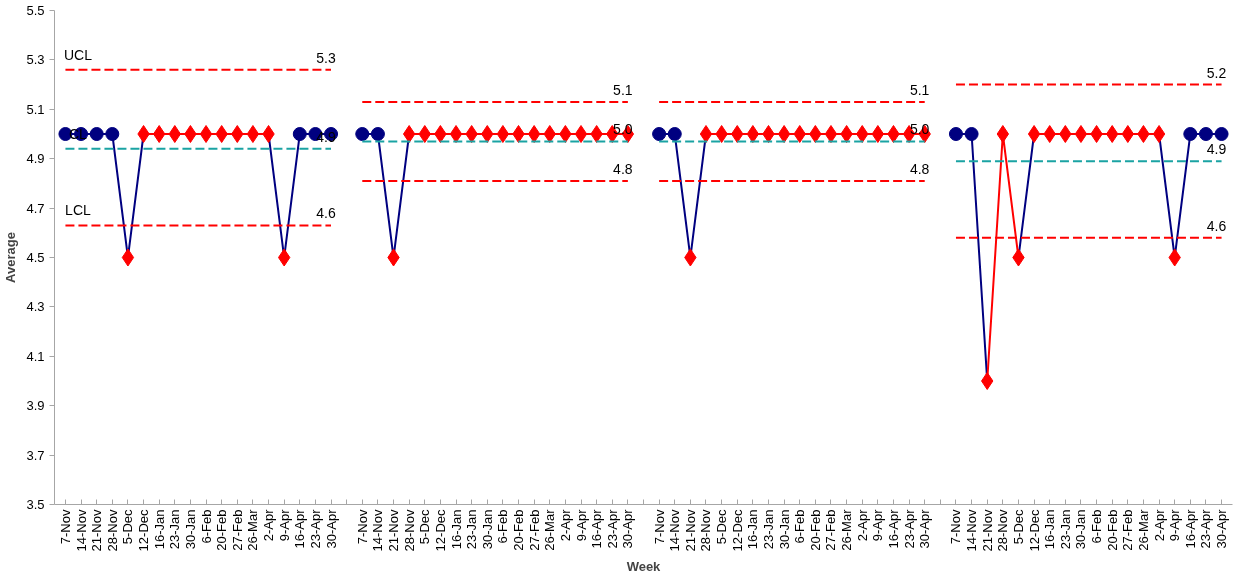  I want to click on data-label: 5.2, so click(1216, 72).